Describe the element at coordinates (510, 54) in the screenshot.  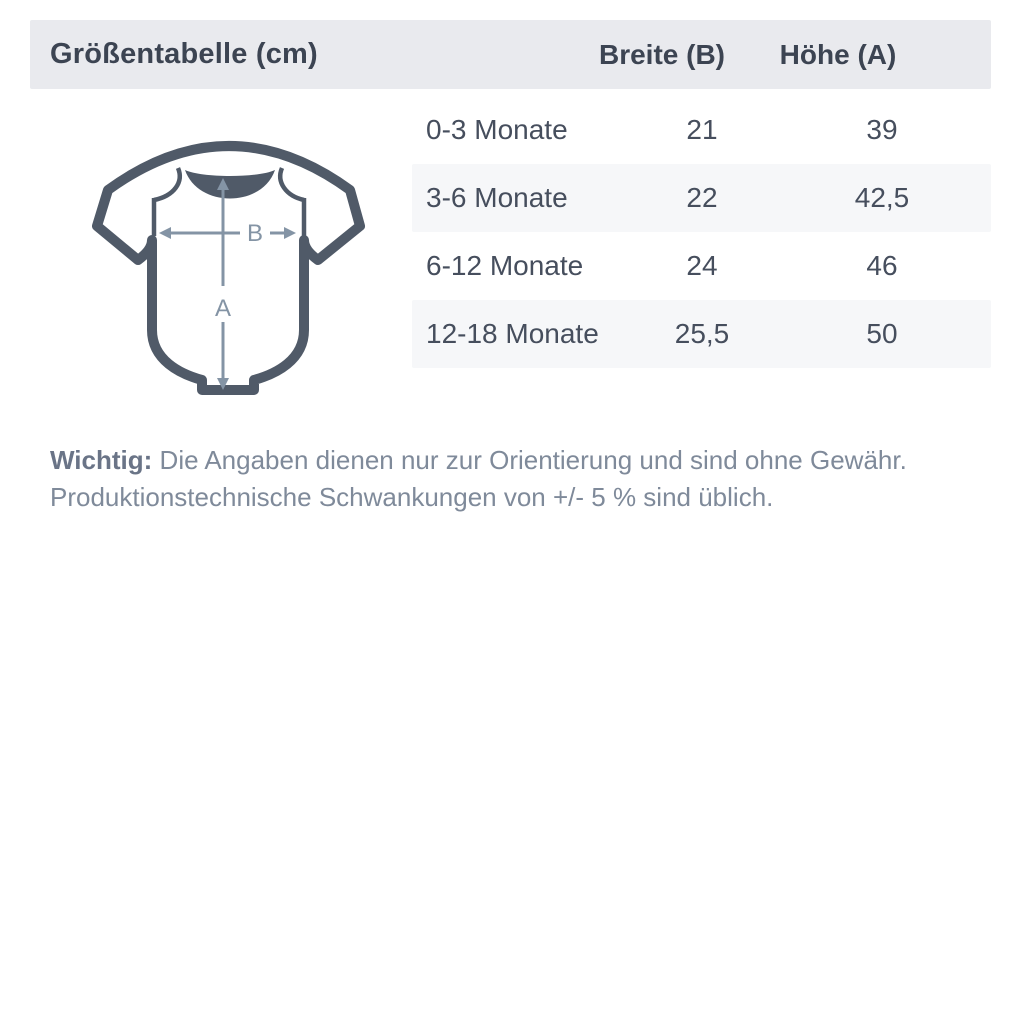
I see `size-chart-header: Größentabelle (cm) Breite (B) Höhe (A)` at that location.